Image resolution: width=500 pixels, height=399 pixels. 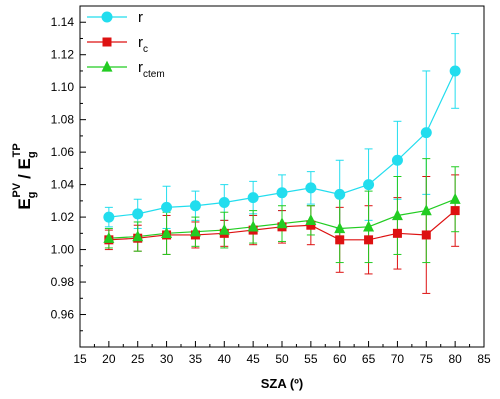 I want to click on x-tick-label: 65, so click(x=369, y=359).